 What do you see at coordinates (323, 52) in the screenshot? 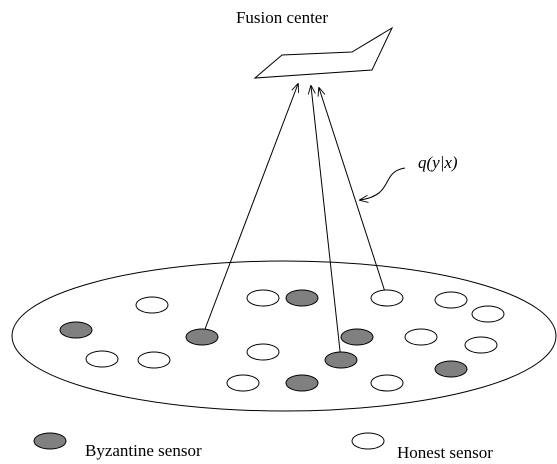
I see `fusion-center` at bounding box center [323, 52].